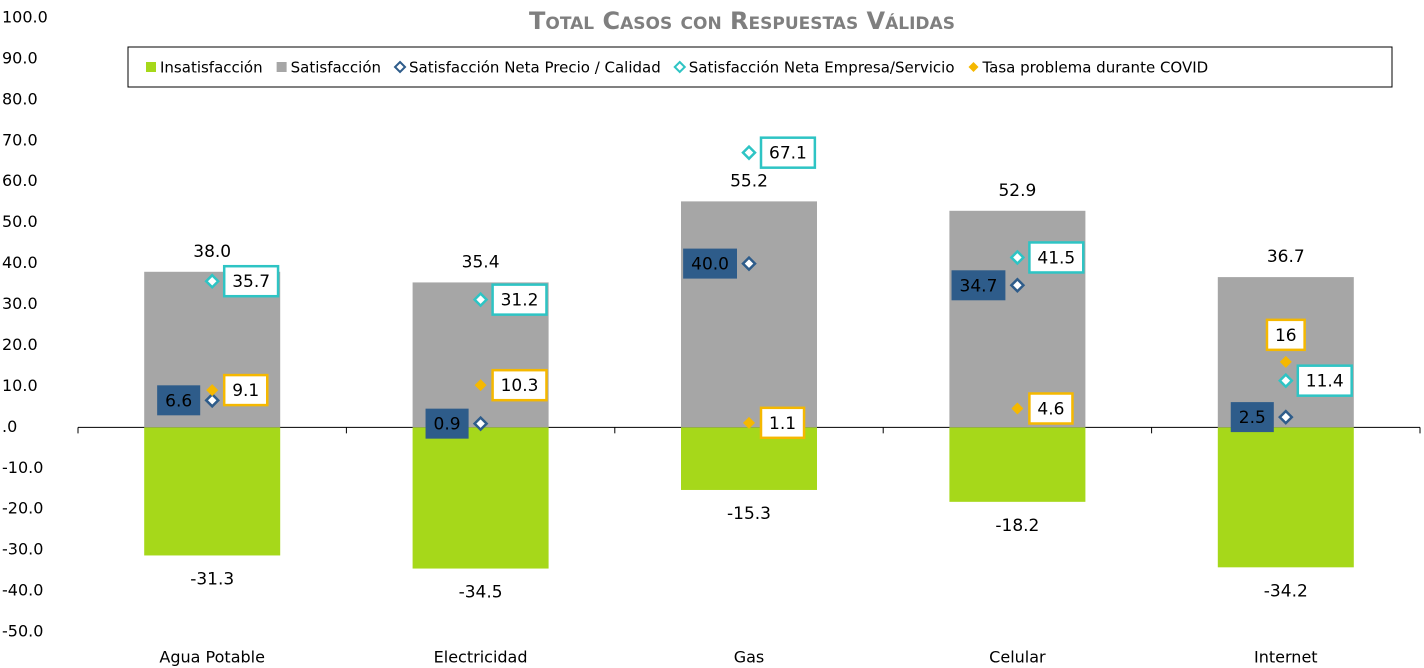 The width and height of the screenshot is (1424, 668). What do you see at coordinates (336, 68) in the screenshot?
I see `legend-label: Satisfacción` at bounding box center [336, 68].